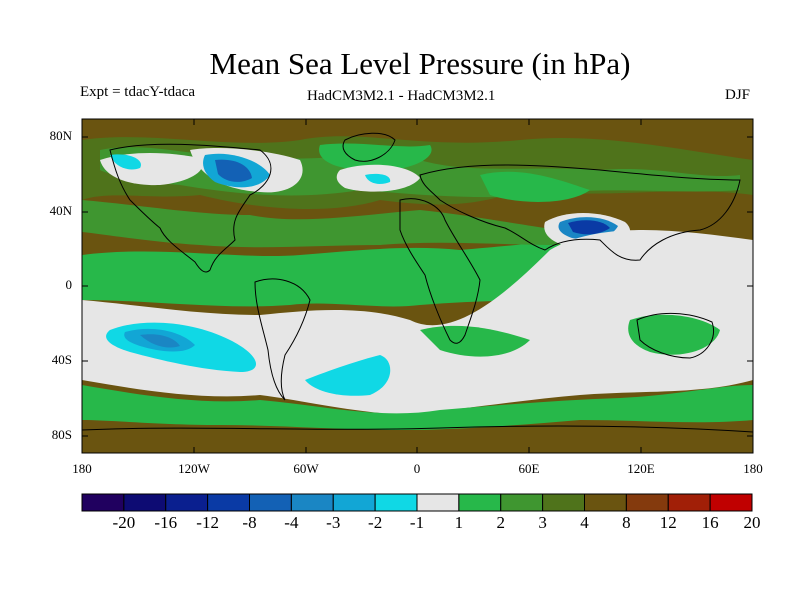 The image size is (800, 600). What do you see at coordinates (306, 468) in the screenshot?
I see `lon-label-60w: 60W` at bounding box center [306, 468].